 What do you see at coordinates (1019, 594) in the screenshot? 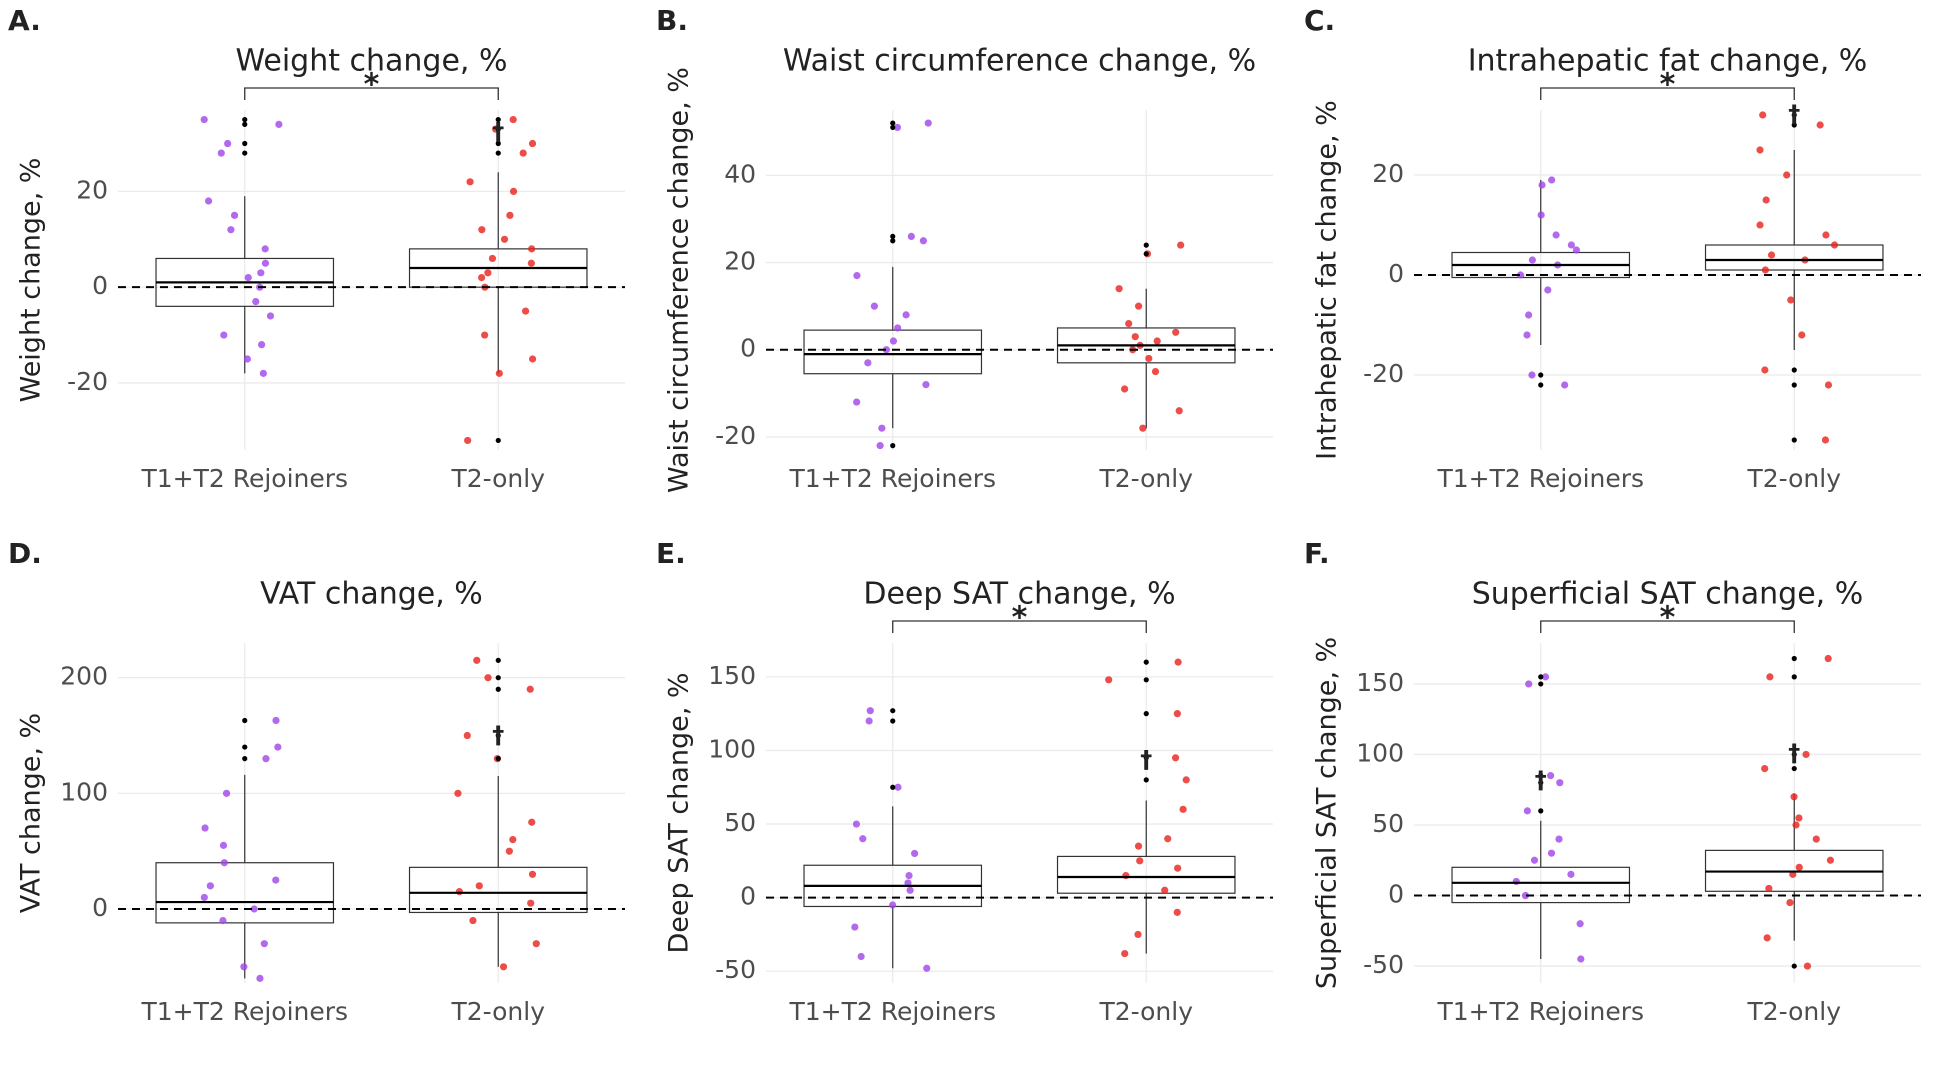
I see `panel-title: Deep SAT change, %` at bounding box center [1019, 594].